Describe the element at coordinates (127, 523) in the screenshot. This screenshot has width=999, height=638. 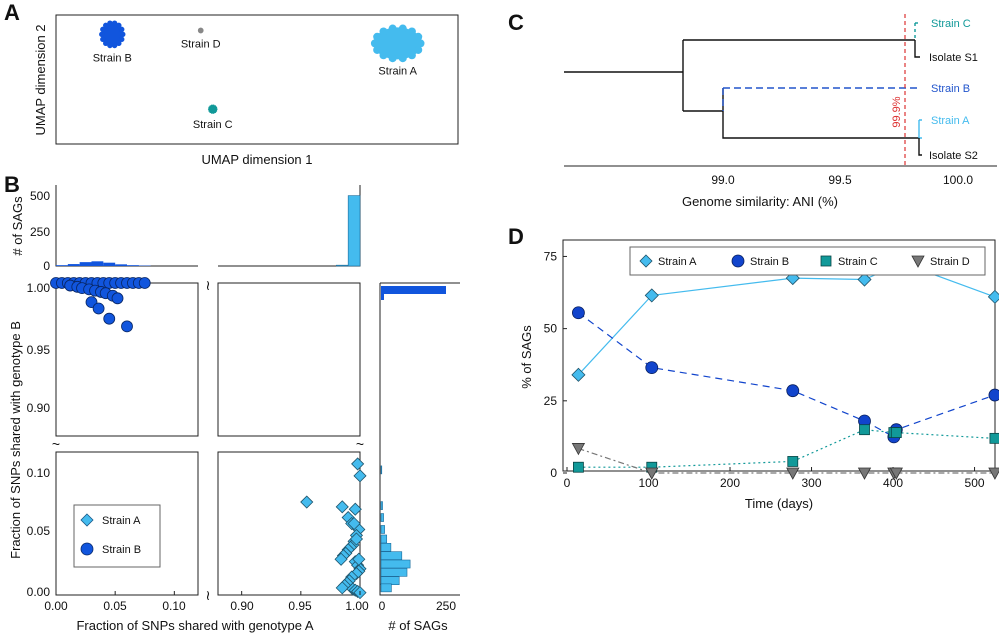
I see `scatter-frame-bottom-left` at that location.